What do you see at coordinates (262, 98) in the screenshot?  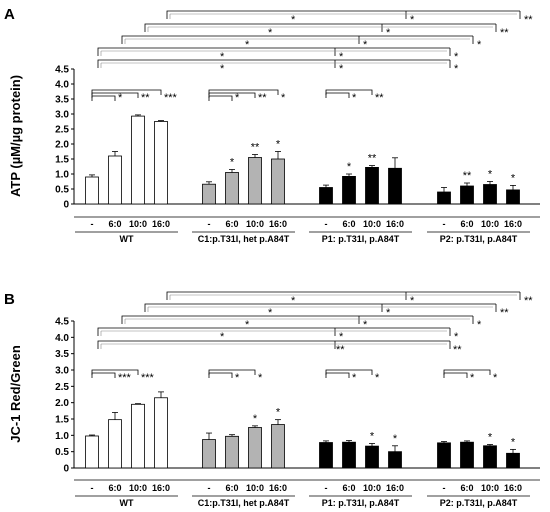 I see `local-bracket-label: **` at bounding box center [262, 98].